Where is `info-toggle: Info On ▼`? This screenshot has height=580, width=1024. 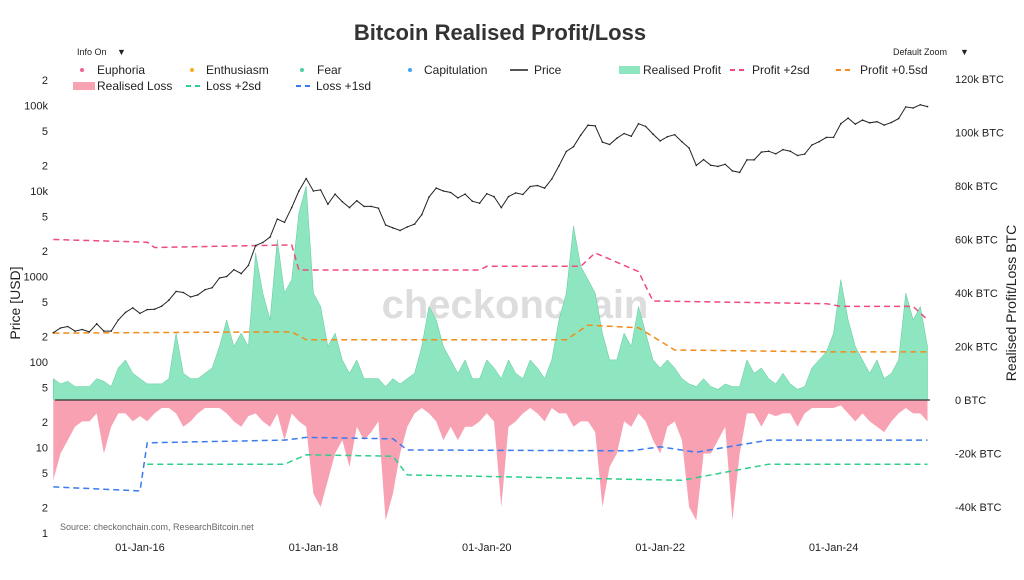
info-toggle: Info On ▼ is located at coordinates (101, 52).